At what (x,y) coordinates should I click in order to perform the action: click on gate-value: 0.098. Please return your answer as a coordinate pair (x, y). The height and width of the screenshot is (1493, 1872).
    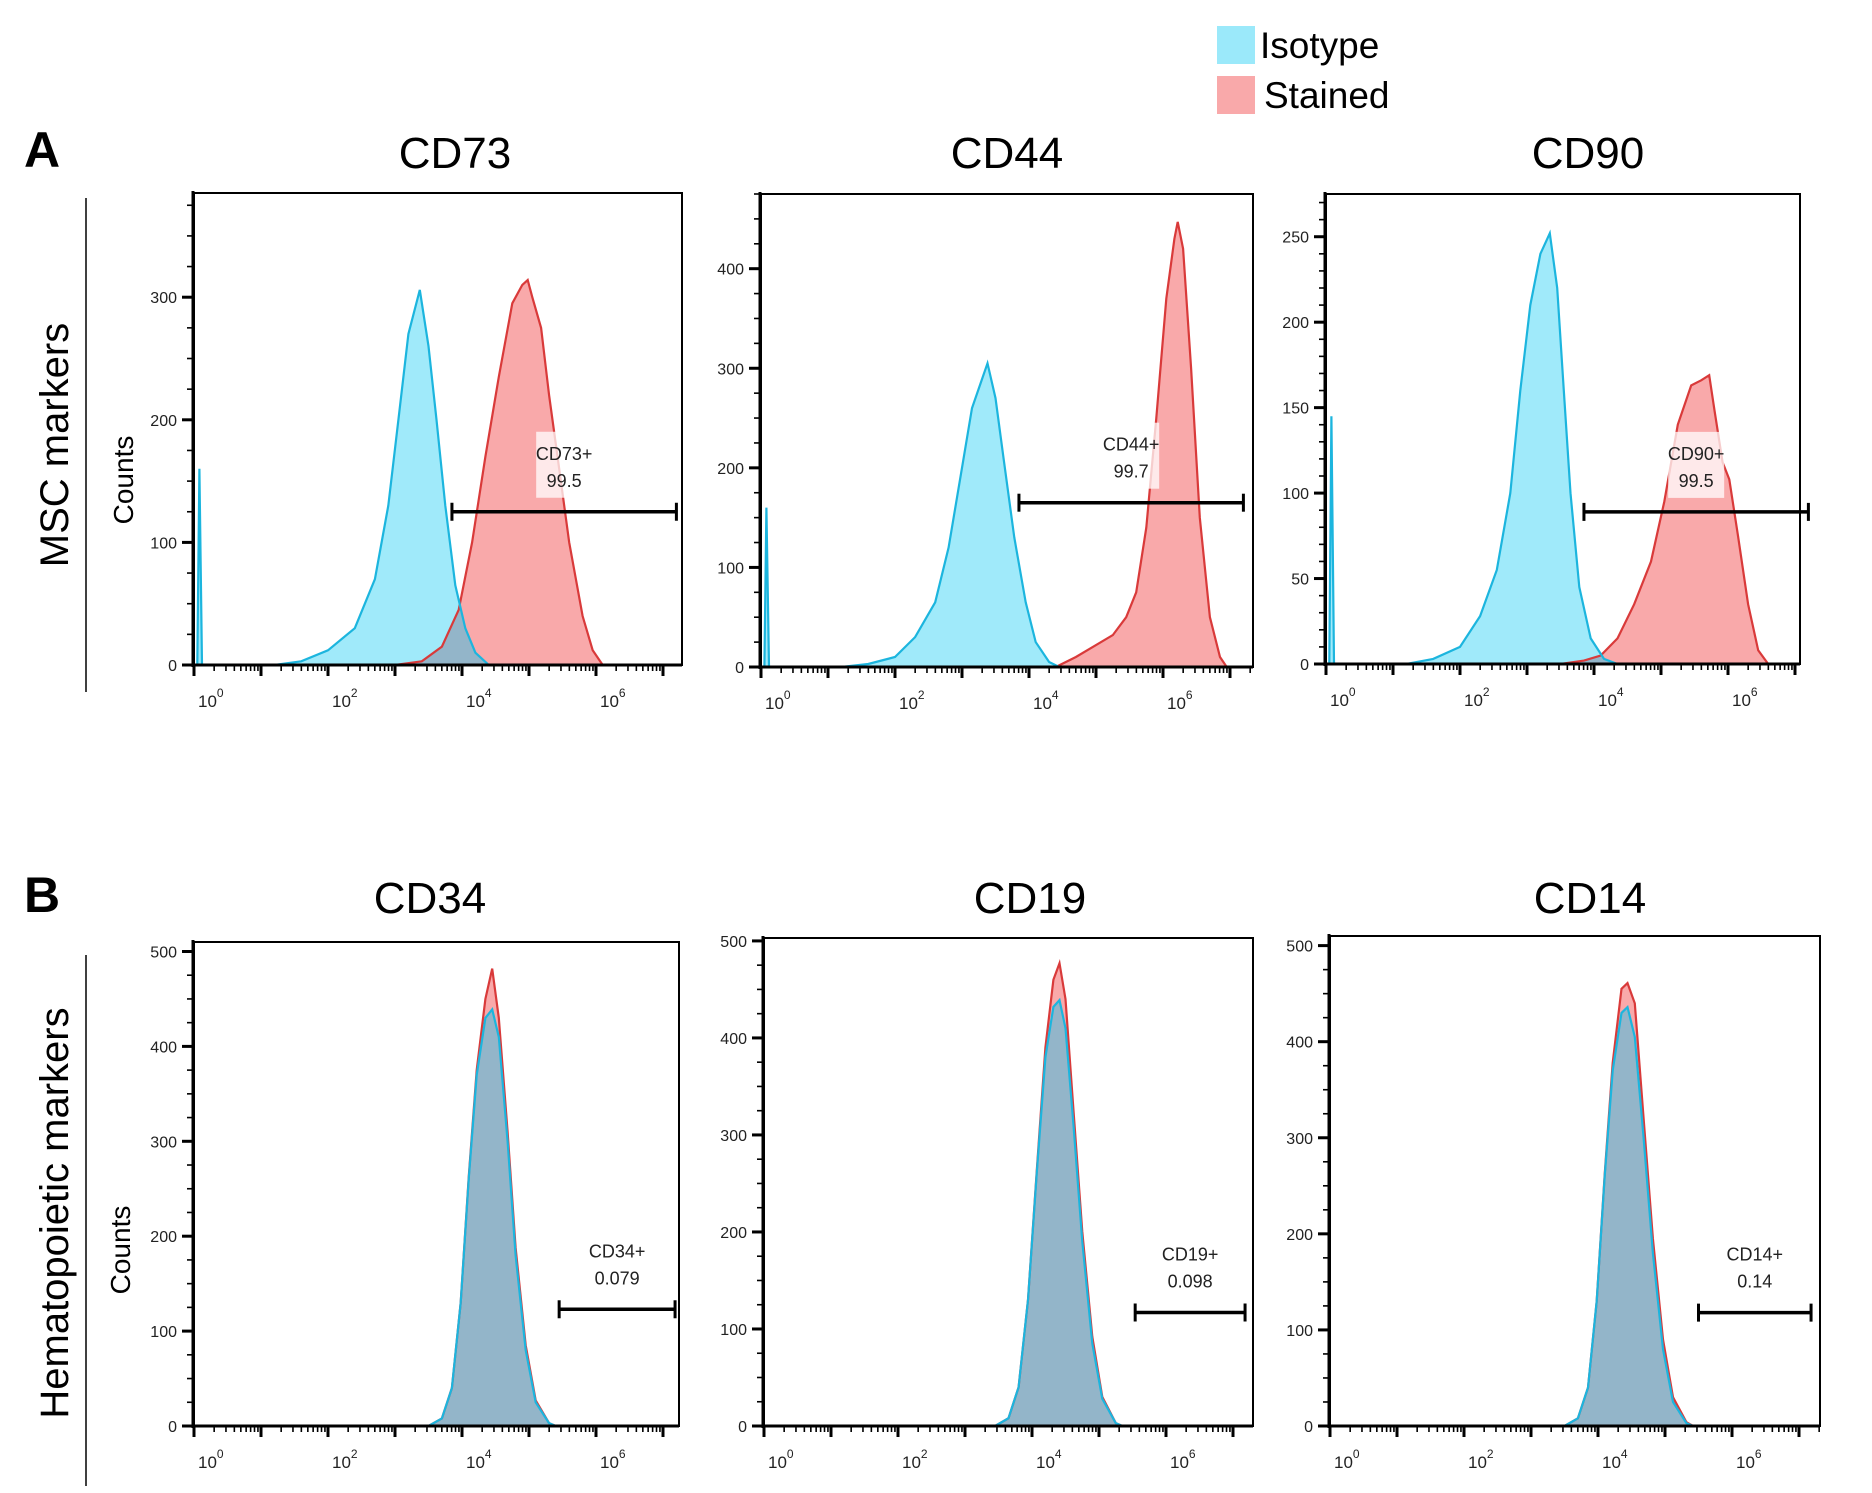
    Looking at the image, I should click on (1190, 1281).